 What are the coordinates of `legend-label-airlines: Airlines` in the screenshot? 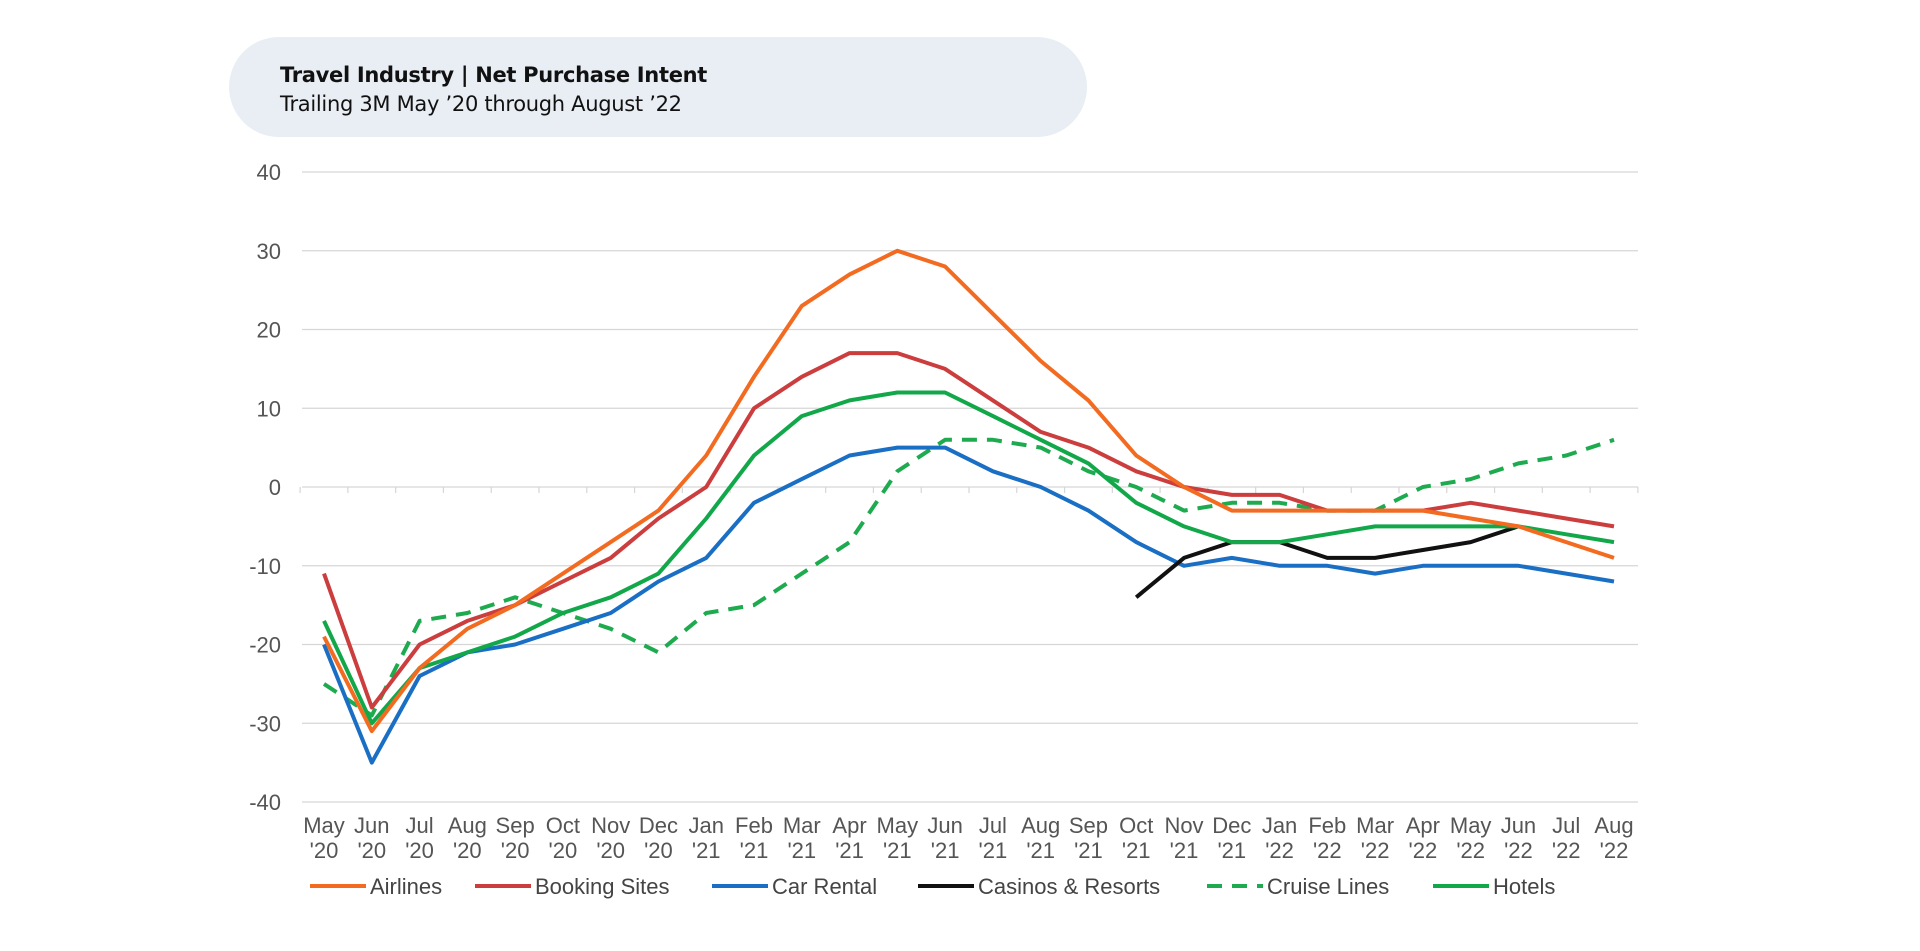 It's located at (406, 886).